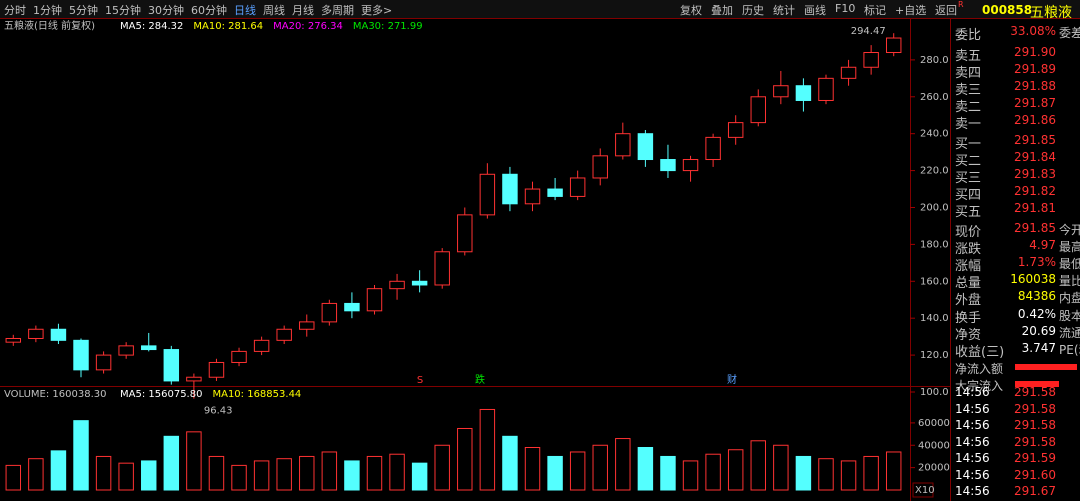 This screenshot has width=1080, height=501. I want to click on toolbar-button: F10, so click(845, 8).